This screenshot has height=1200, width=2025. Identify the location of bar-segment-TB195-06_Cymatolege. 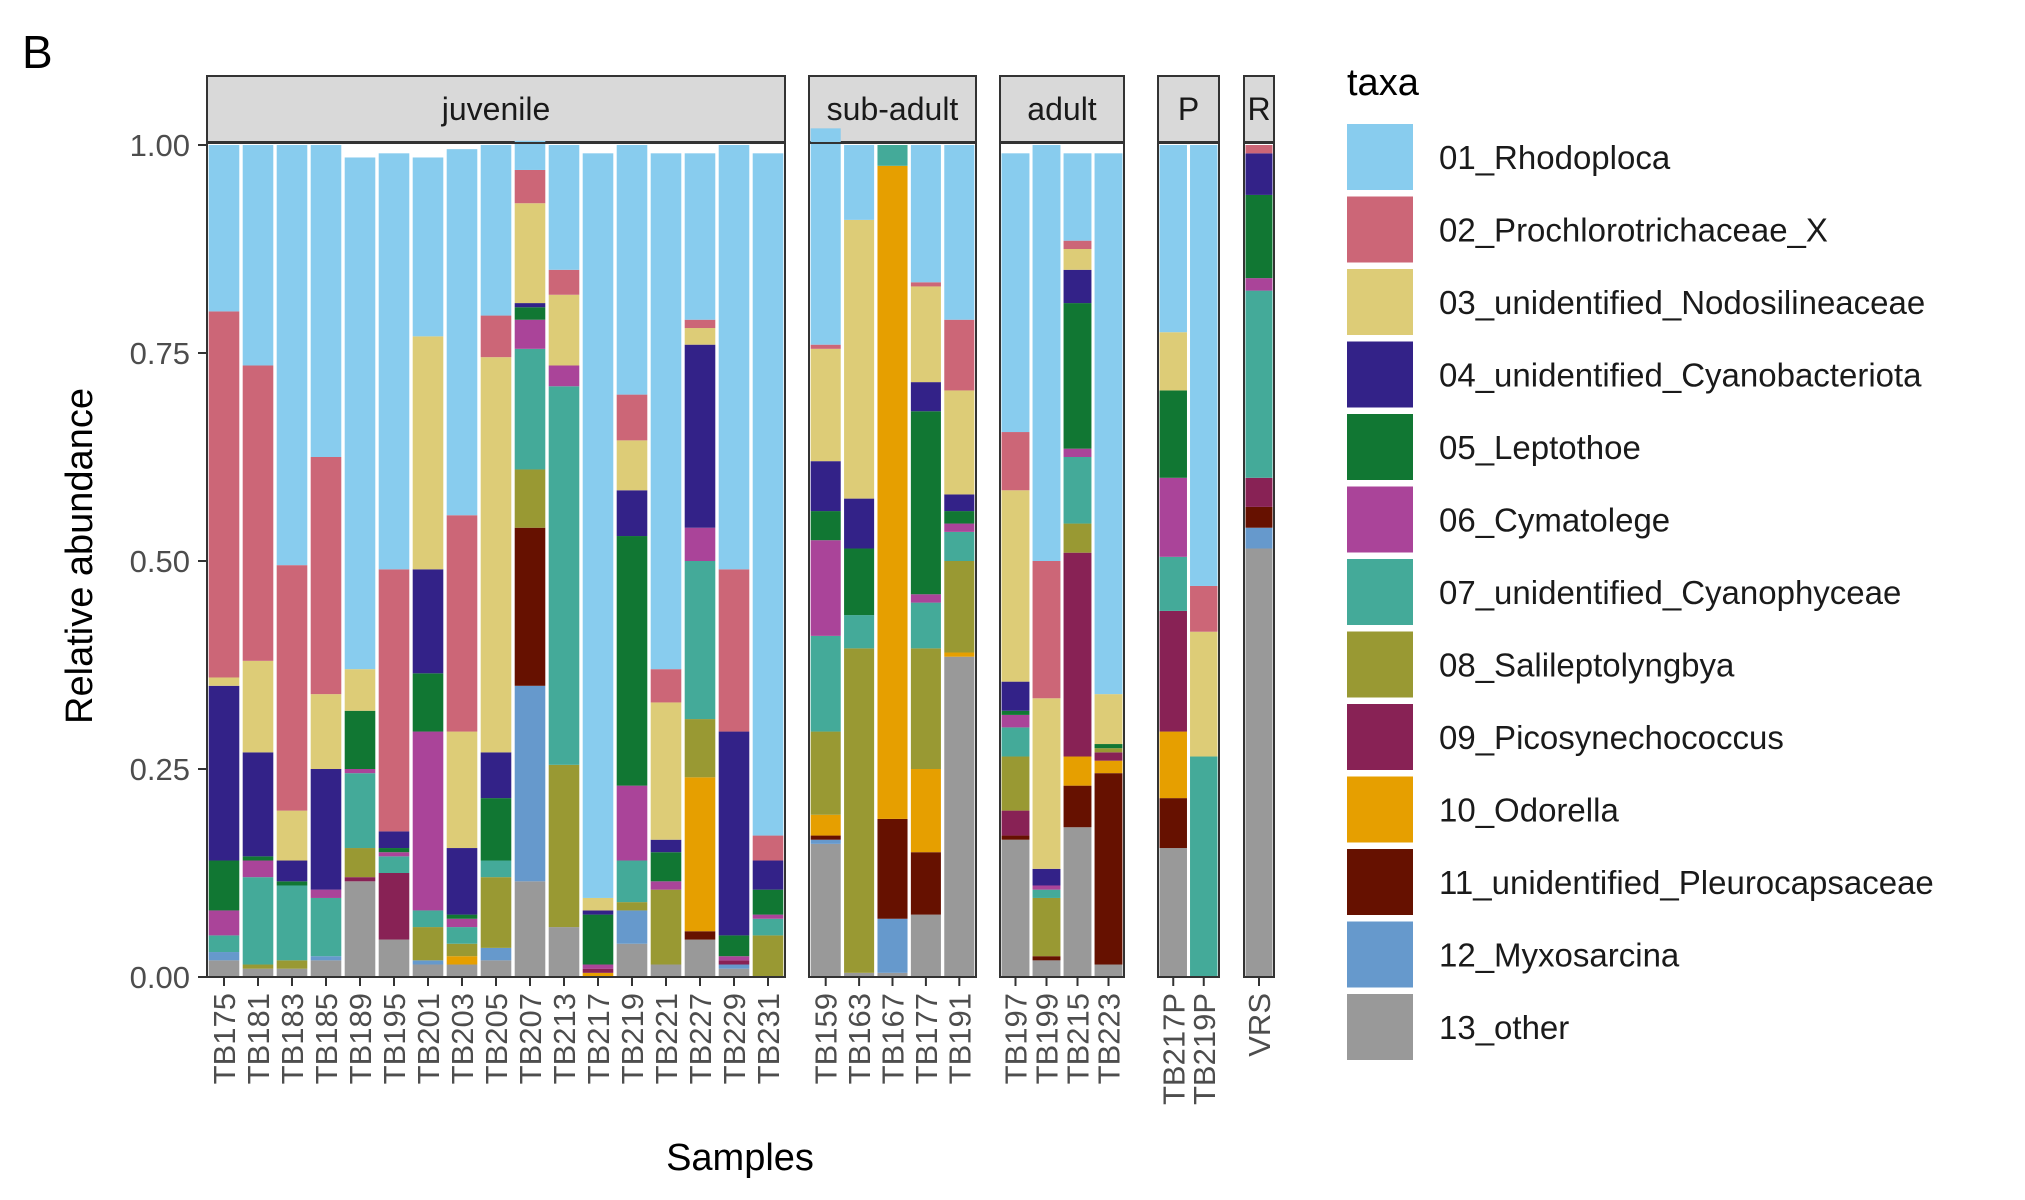
(394, 854).